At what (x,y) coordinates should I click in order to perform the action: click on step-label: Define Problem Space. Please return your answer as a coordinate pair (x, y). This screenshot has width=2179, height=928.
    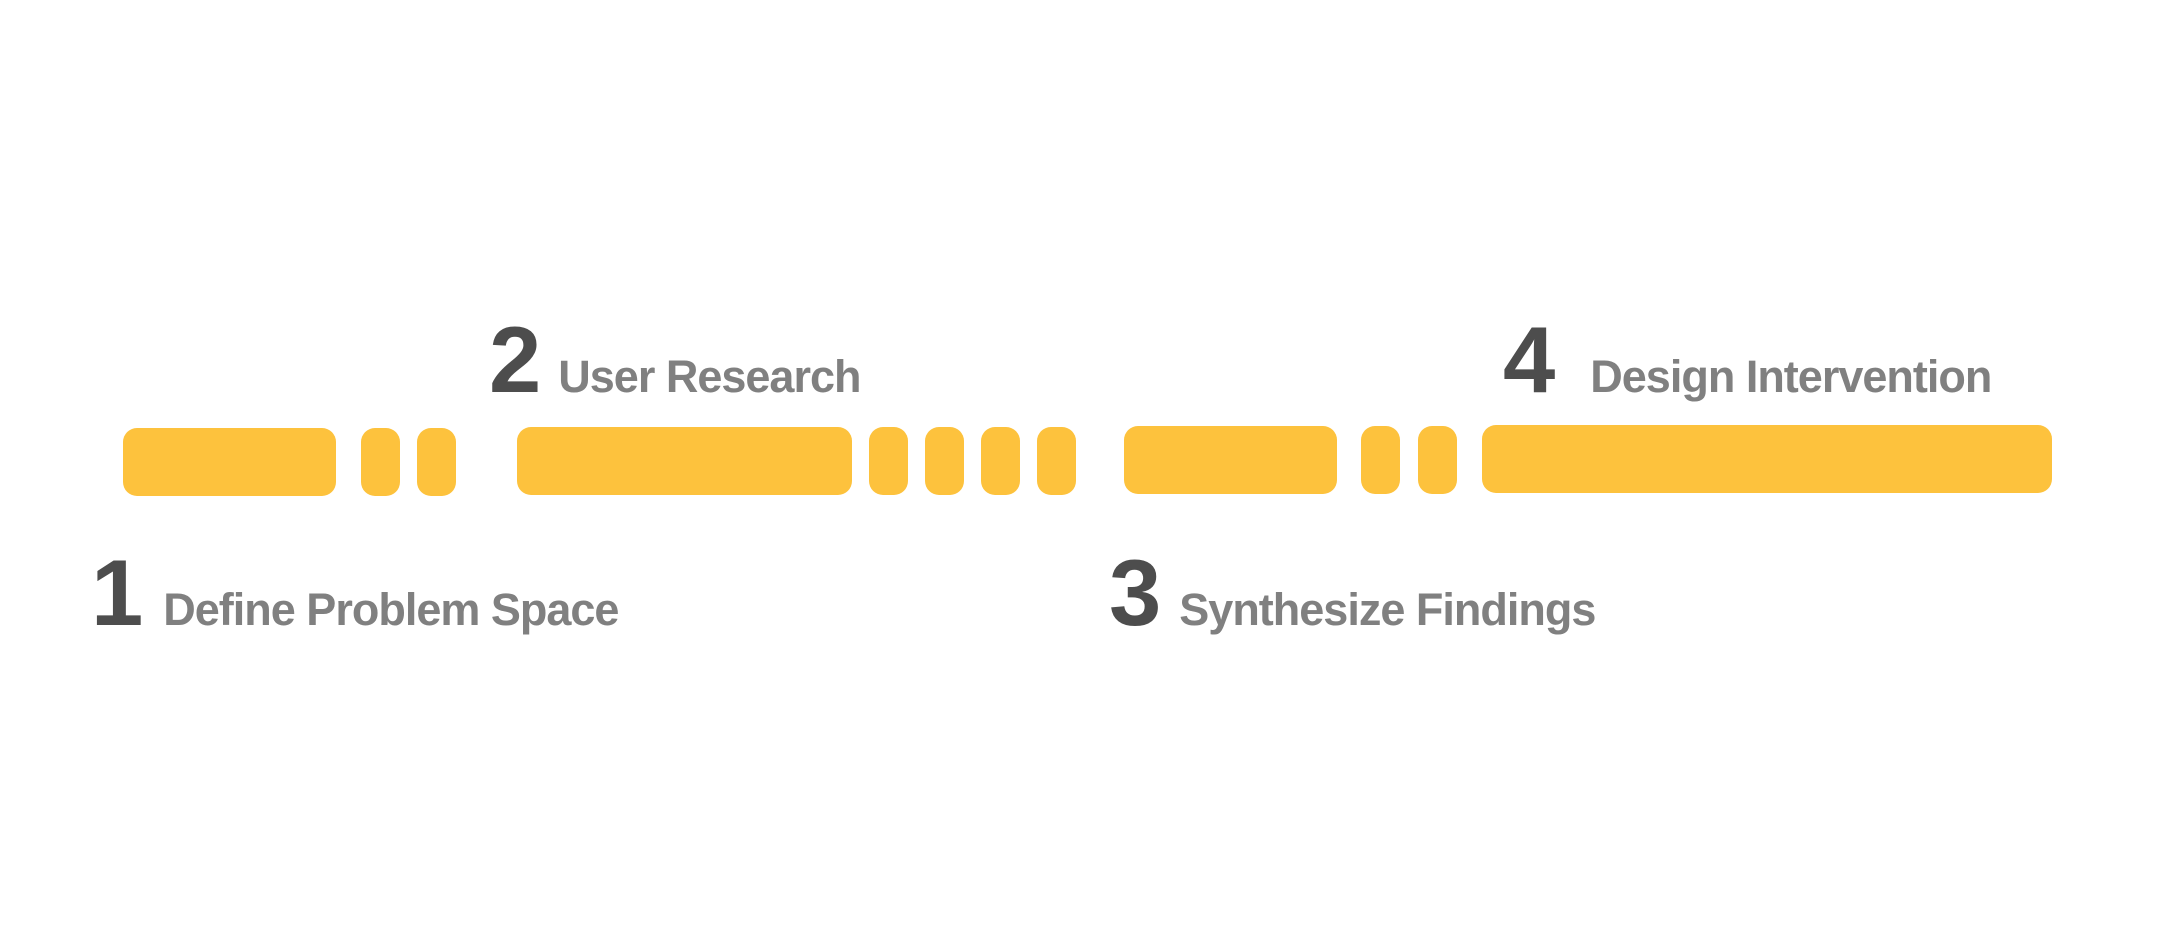
    Looking at the image, I should click on (391, 609).